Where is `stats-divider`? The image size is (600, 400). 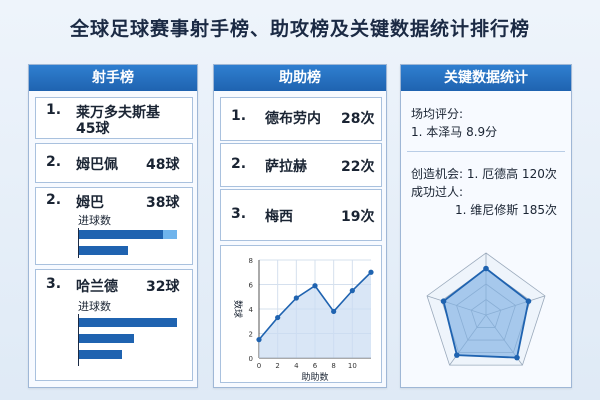 stats-divider is located at coordinates (486, 151).